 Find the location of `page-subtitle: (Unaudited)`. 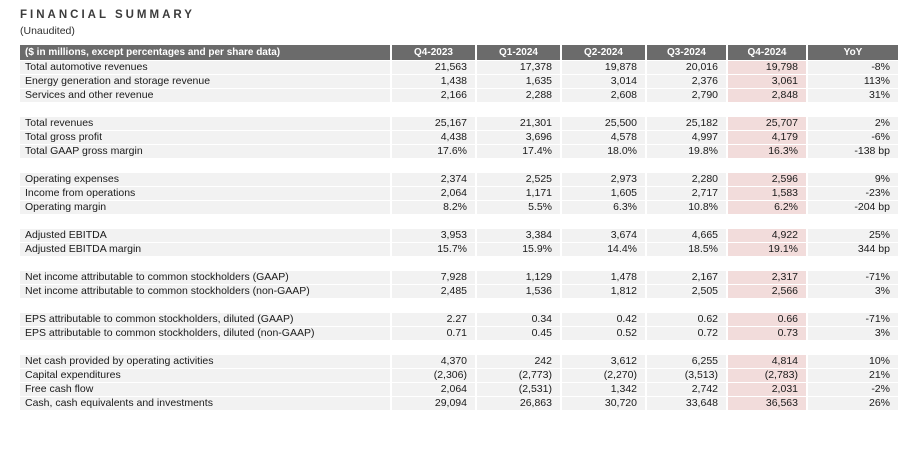

page-subtitle: (Unaudited) is located at coordinates (47, 31).